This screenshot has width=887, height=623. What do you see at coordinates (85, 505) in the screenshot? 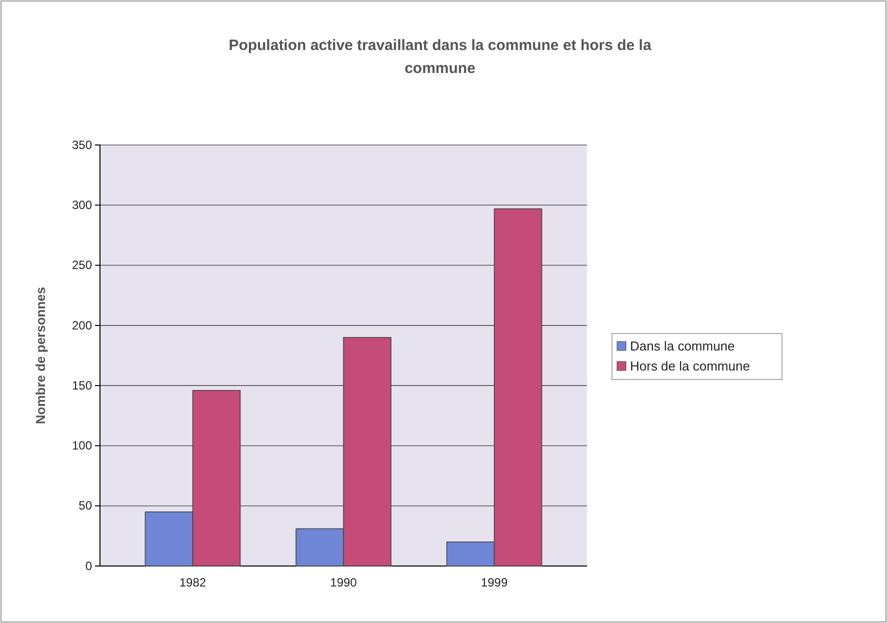
I see `y-tick-label: 50` at bounding box center [85, 505].